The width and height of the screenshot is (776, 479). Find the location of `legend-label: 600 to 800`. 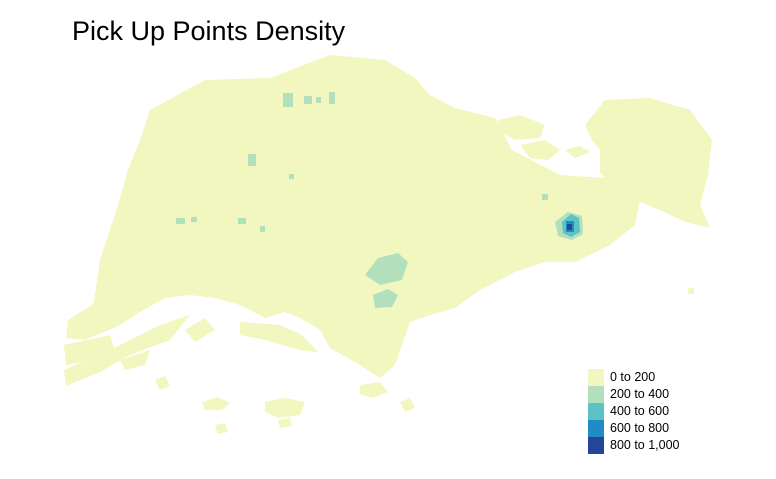

legend-label: 600 to 800 is located at coordinates (640, 428).